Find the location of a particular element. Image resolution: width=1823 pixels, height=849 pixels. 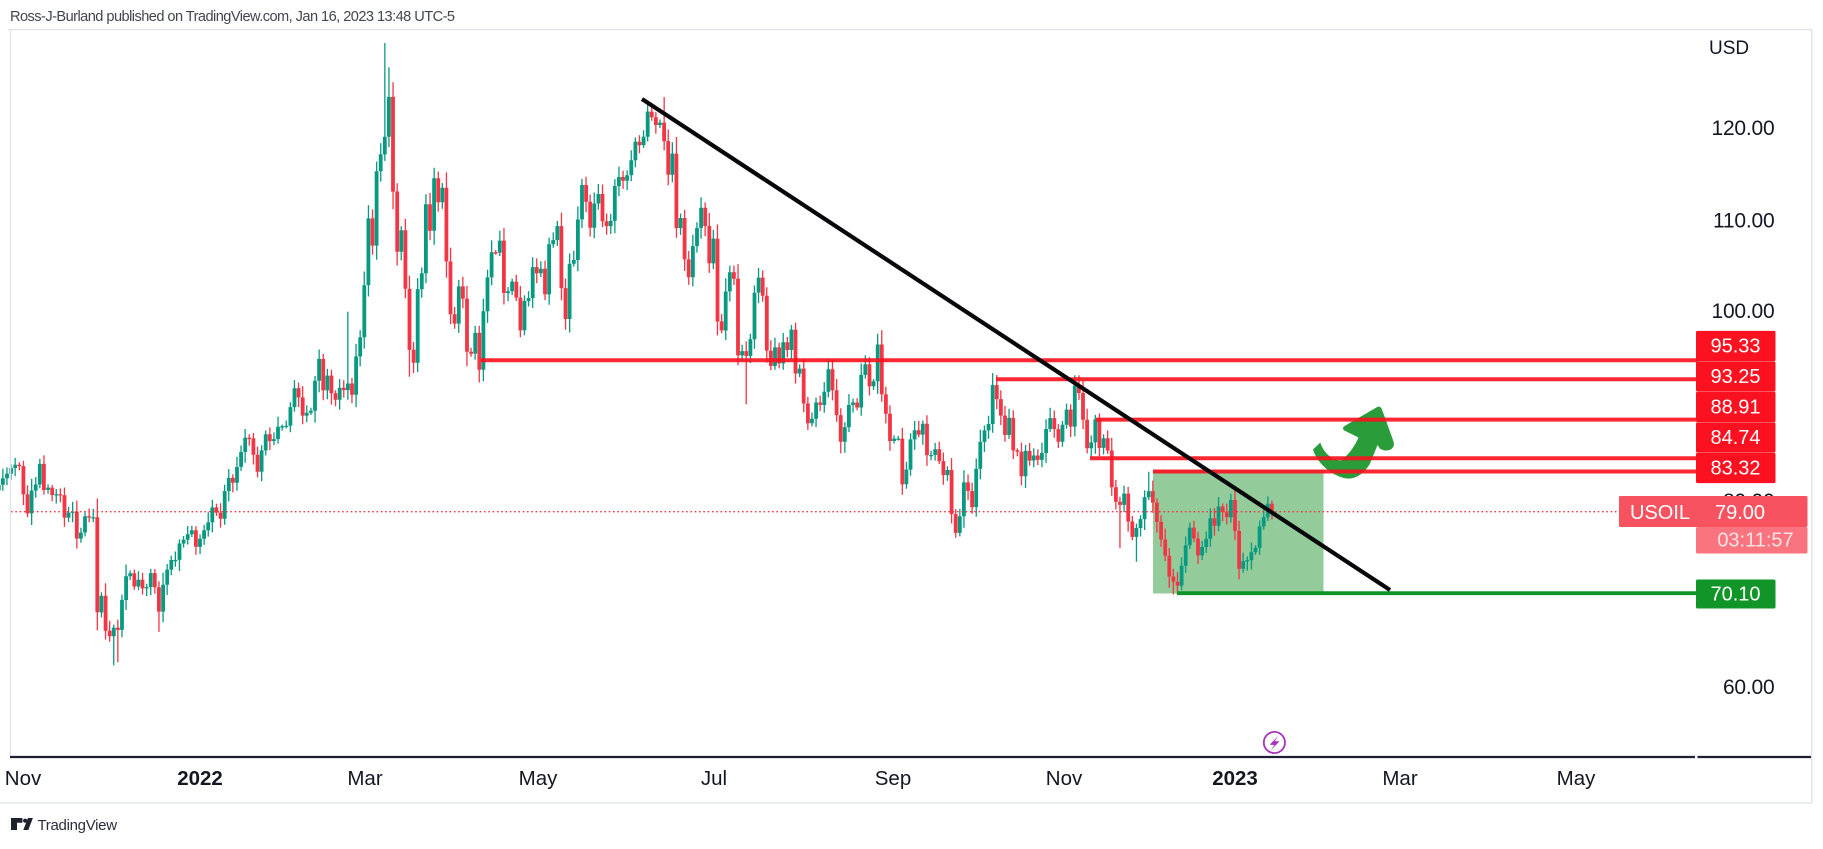

svg-text: 2023 is located at coordinates (1235, 778).